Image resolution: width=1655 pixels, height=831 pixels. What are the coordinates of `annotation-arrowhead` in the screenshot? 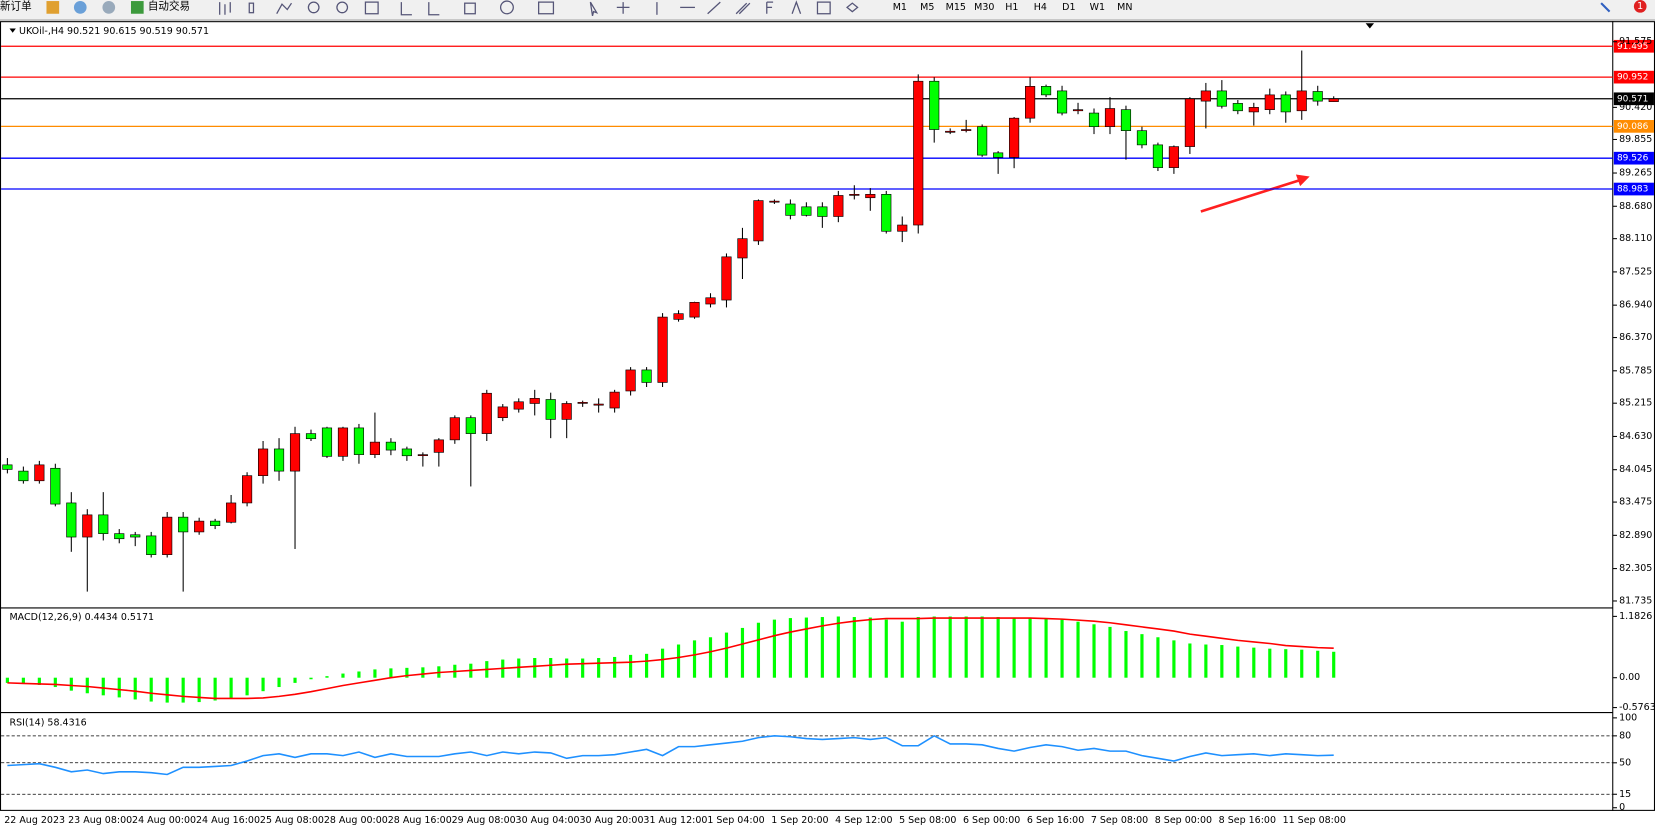 It's located at (1302, 180).